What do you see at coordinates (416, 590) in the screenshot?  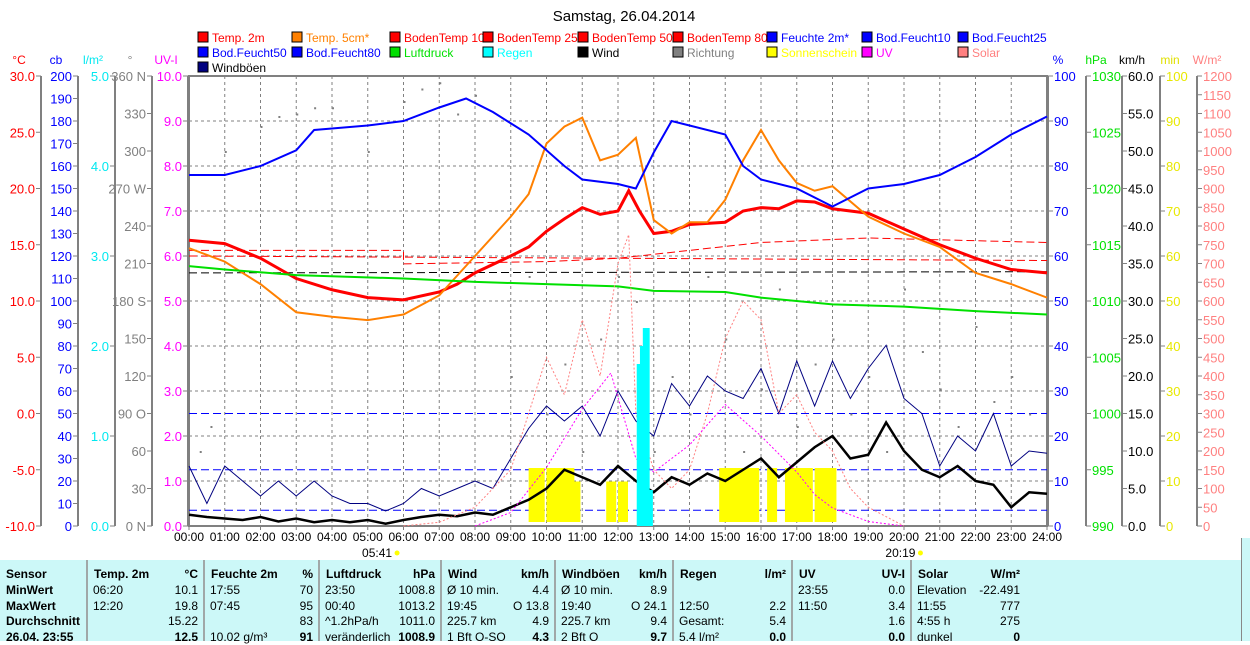 I see `table-cell: 1008.8` at bounding box center [416, 590].